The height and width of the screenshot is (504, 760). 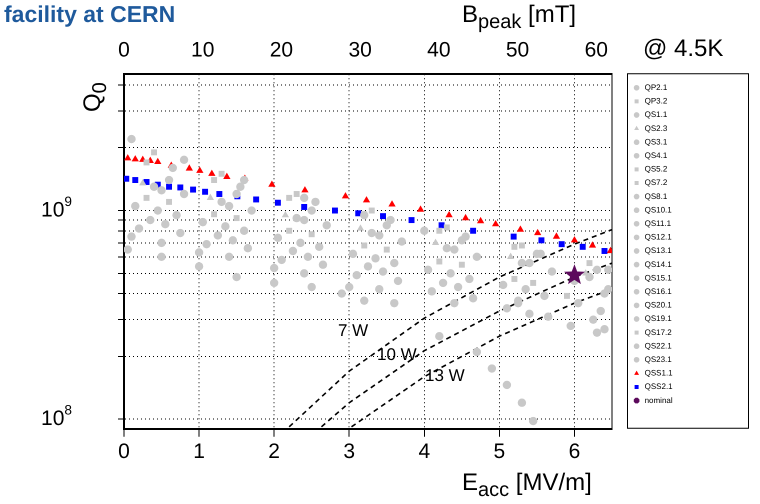 I want to click on x-tick-label: 1, so click(x=199, y=452).